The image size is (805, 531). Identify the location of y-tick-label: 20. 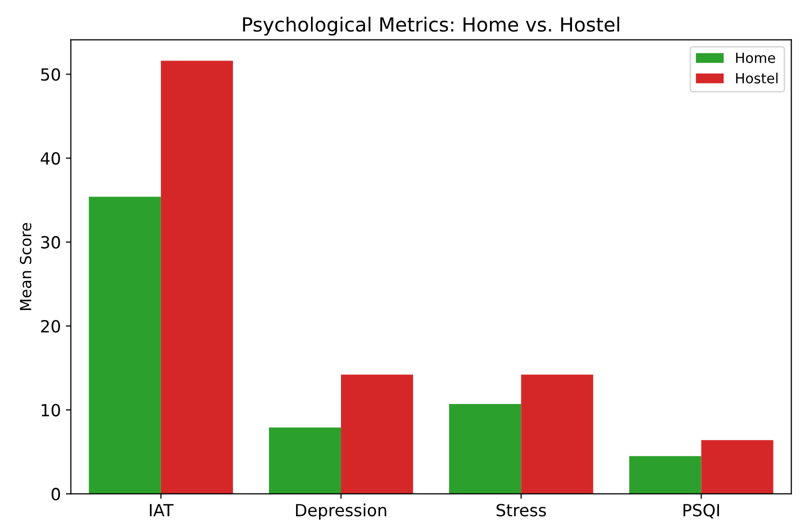
(50, 326).